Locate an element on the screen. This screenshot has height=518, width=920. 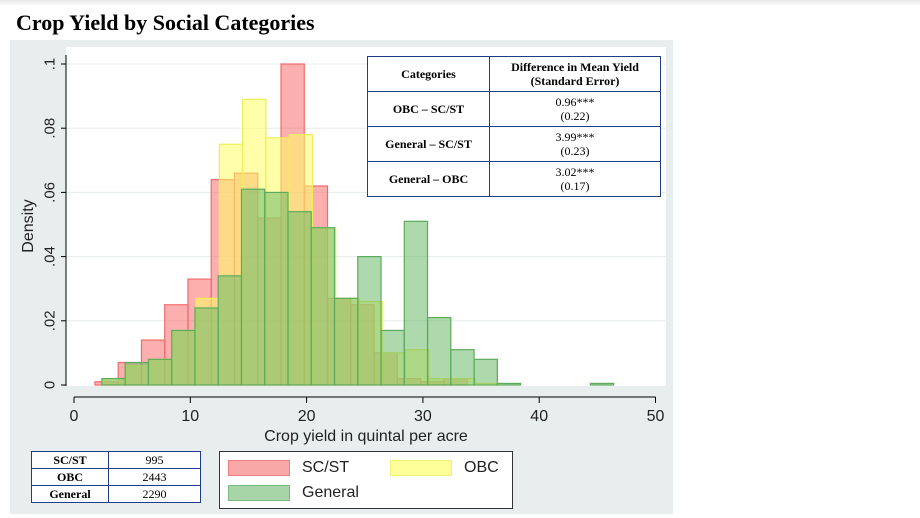
legend-swatch-general is located at coordinates (259, 493).